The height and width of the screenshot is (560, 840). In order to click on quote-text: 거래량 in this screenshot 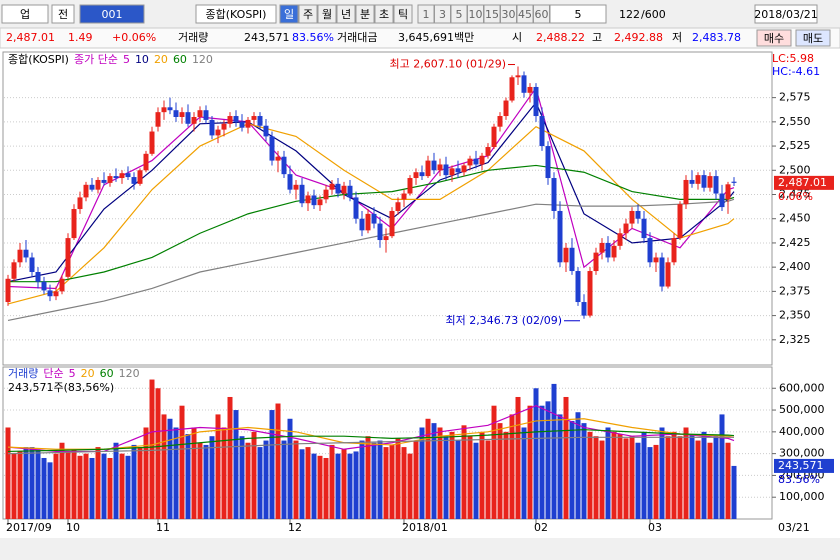, I will do `click(193, 37)`.